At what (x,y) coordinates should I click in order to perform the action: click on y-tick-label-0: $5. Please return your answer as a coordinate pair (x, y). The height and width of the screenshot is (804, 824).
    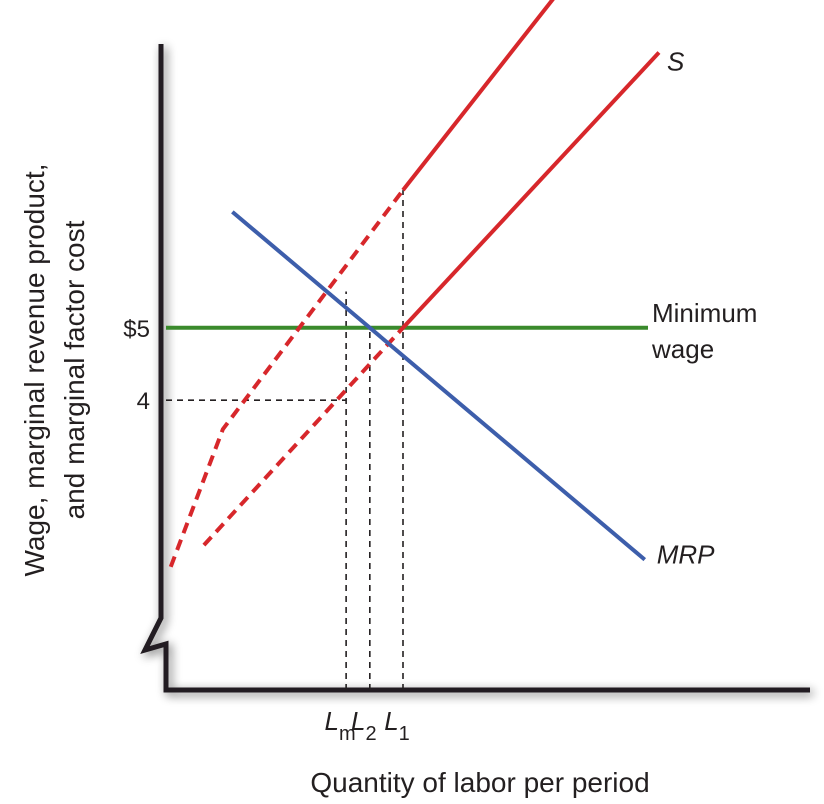
    Looking at the image, I should click on (136, 329).